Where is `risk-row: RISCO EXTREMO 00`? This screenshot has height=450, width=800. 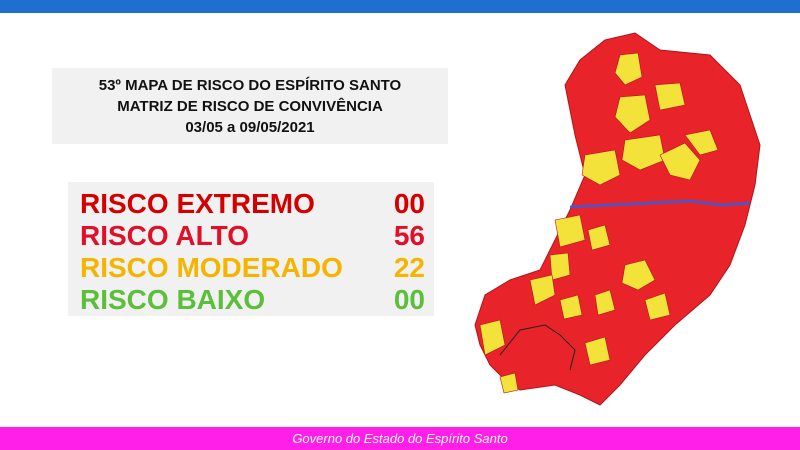 risk-row: RISCO EXTREMO 00 is located at coordinates (252, 204).